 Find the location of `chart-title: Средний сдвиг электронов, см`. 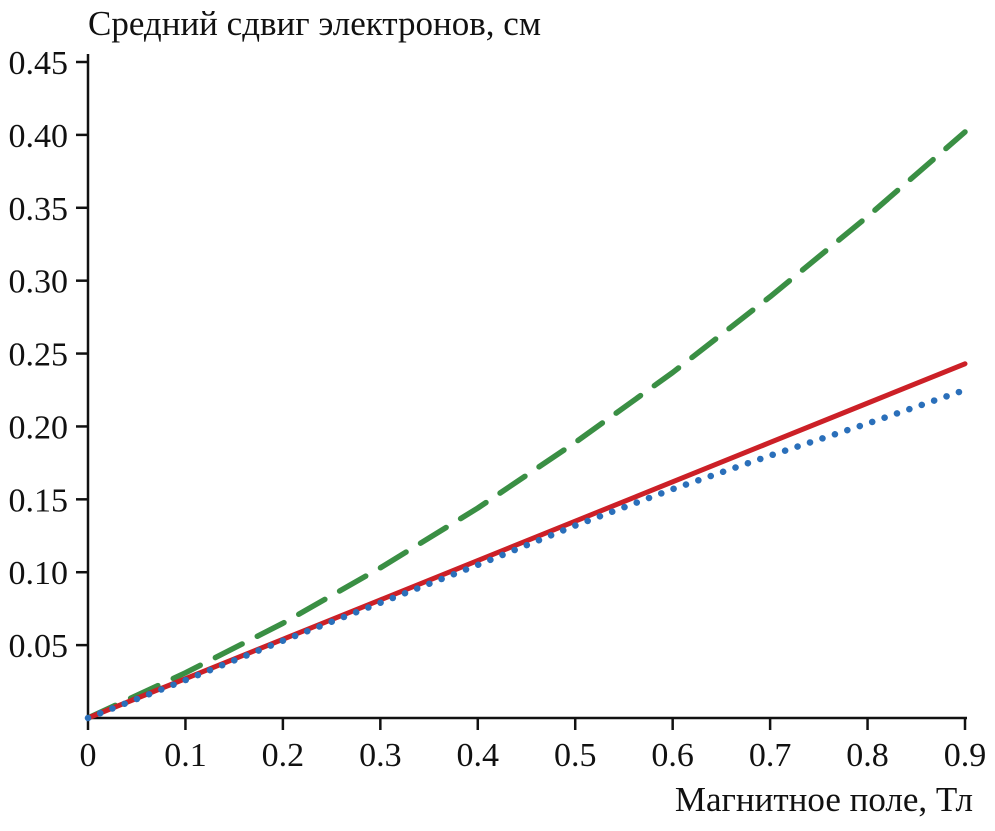

chart-title: Средний сдвиг электронов, см is located at coordinates (314, 23).